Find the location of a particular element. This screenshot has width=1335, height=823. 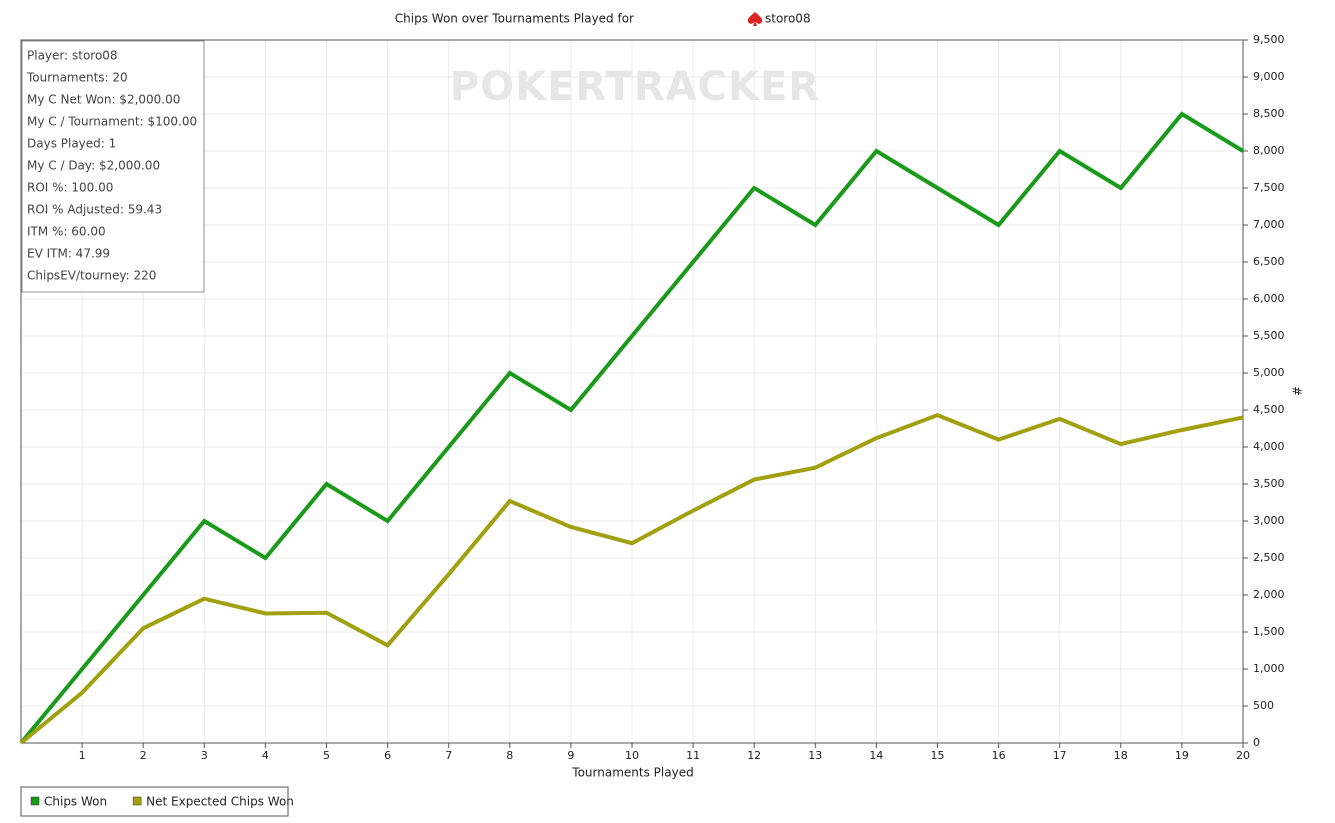

x-tick-label: 14 is located at coordinates (876, 755).